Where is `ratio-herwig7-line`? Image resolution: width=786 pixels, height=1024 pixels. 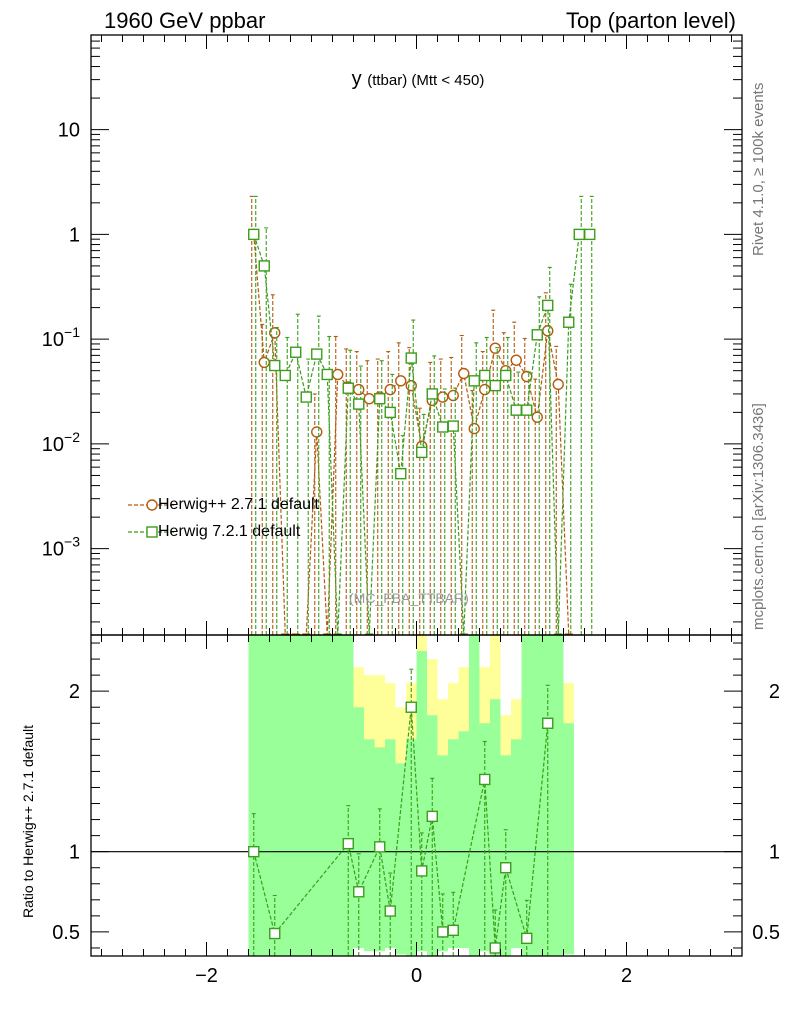
ratio-herwig7-line is located at coordinates (401, 828).